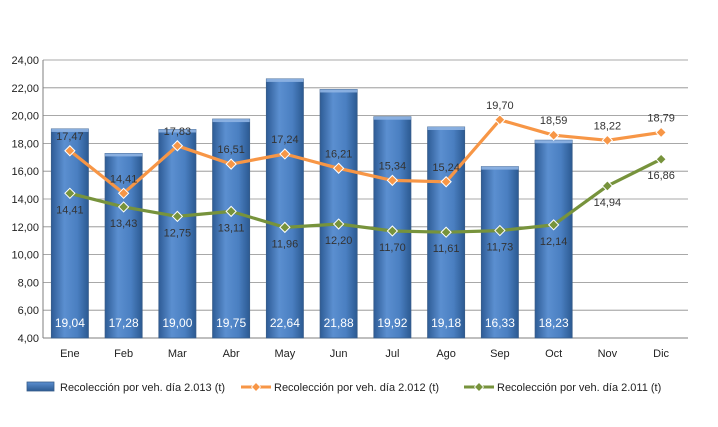 Image resolution: width=718 pixels, height=427 pixels. I want to click on y-tick-label: 10,00, so click(25, 256).